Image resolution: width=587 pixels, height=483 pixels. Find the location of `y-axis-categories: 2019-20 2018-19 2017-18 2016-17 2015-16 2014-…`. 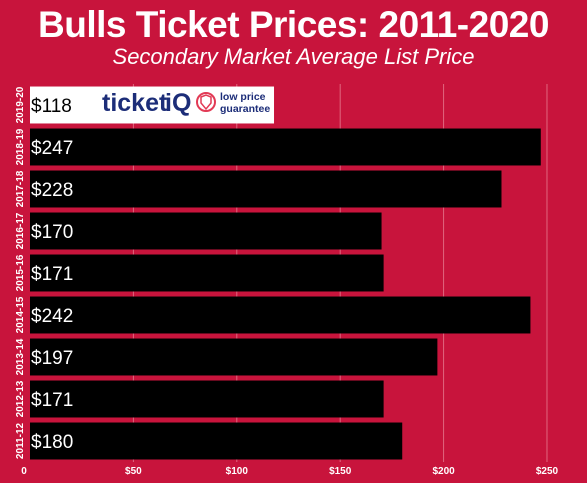

y-axis-categories: 2019-20 2018-19 2017-18 2016-17 2015-16 2014-… is located at coordinates (20, 272).